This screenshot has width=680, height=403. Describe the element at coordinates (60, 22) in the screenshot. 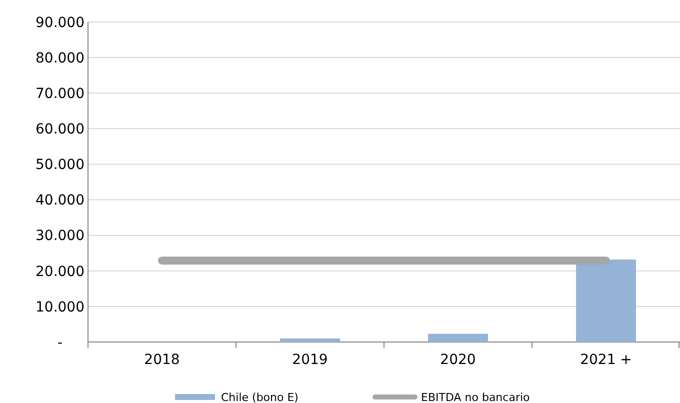

I see `y-tick-label: 90.000` at that location.